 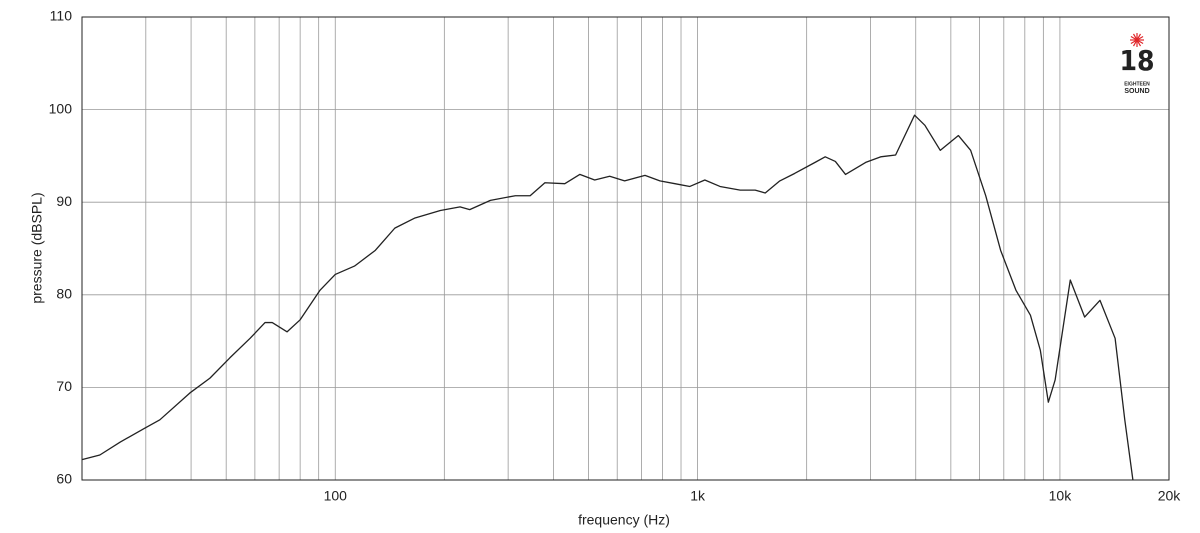 What do you see at coordinates (64, 201) in the screenshot?
I see `y-tick-label: 90` at bounding box center [64, 201].